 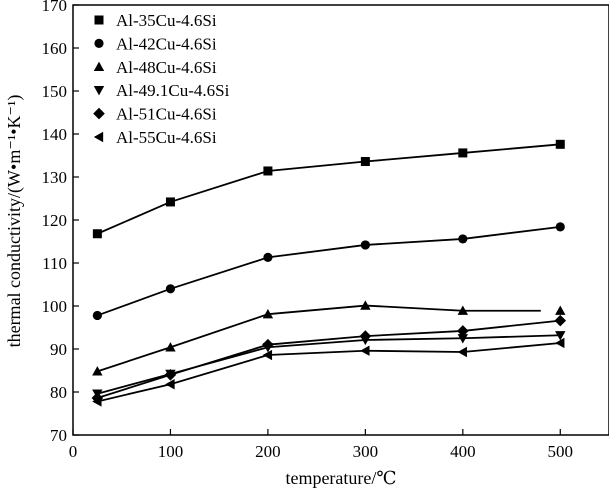 I want to click on x-tick-label: 100, so click(x=171, y=451).